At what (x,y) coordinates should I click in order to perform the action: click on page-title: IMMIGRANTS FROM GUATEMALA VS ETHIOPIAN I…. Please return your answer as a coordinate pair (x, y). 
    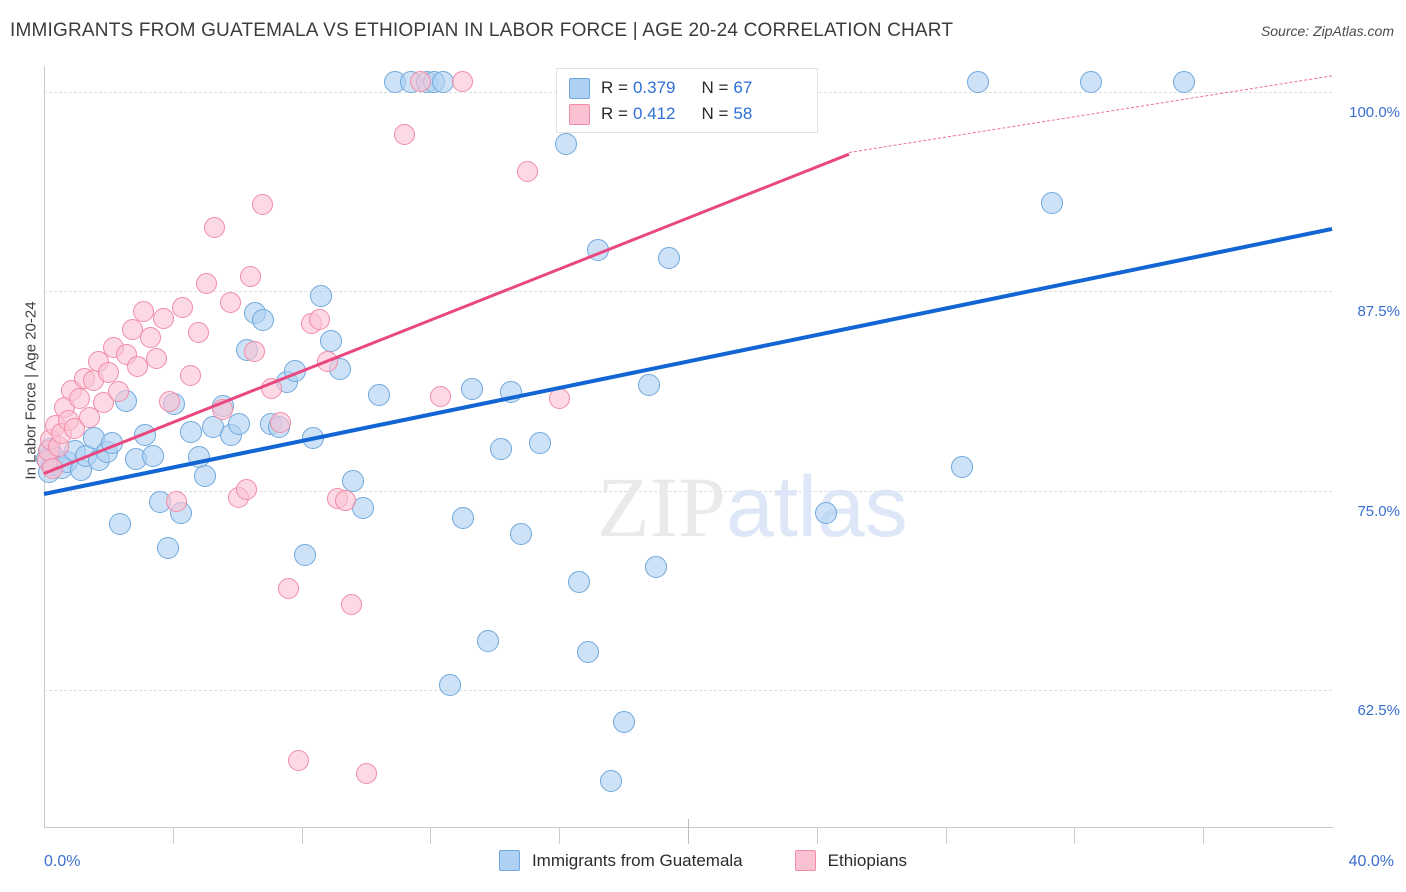
    Looking at the image, I should click on (482, 30).